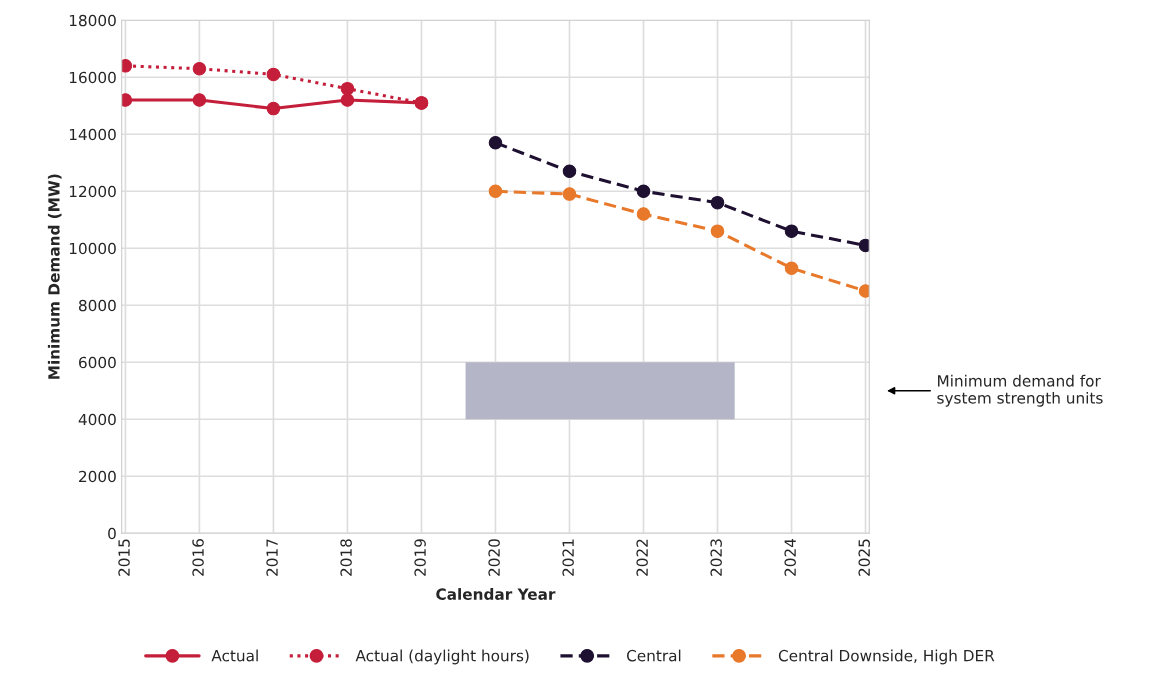  I want to click on x-tick-label: 2018, so click(346, 557).